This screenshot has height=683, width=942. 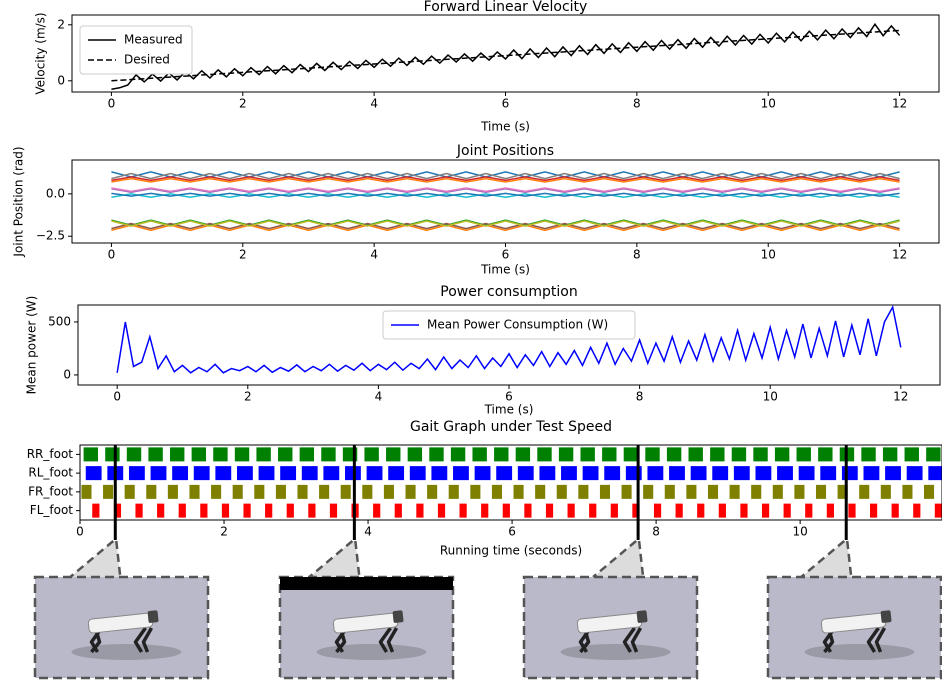 I want to click on legend-label: Desired, so click(x=147, y=60).